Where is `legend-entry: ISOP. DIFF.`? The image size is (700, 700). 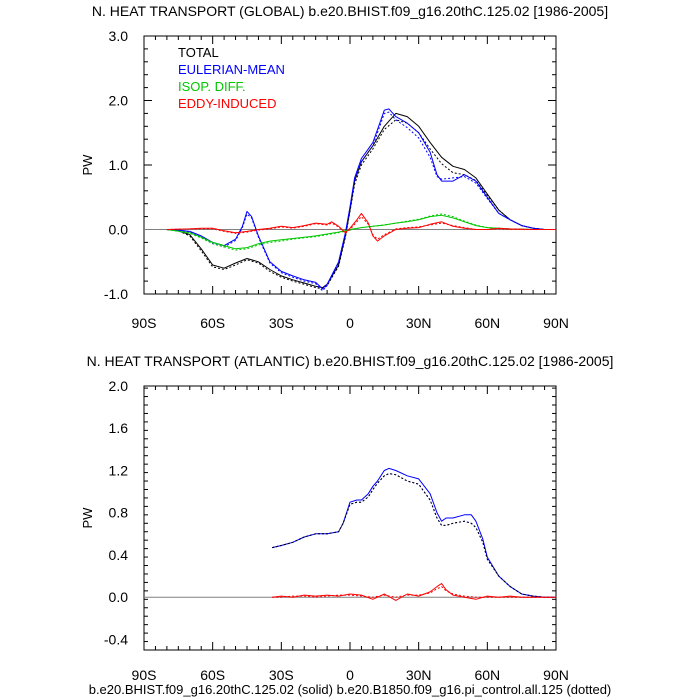 legend-entry: ISOP. DIFF. is located at coordinates (212, 86).